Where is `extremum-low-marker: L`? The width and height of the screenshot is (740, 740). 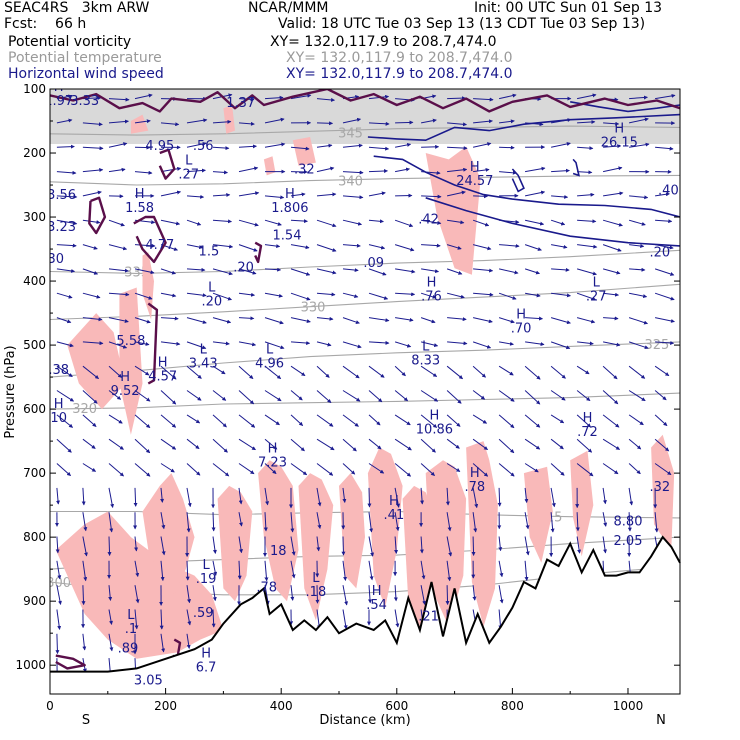
extremum-low-marker: L is located at coordinates (316, 578).